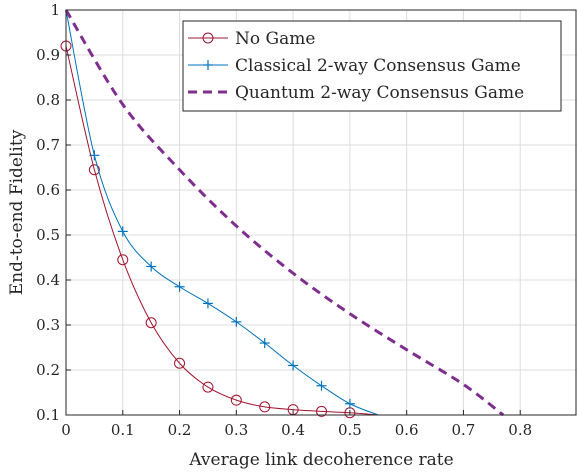 This screenshot has width=577, height=472. Describe the element at coordinates (236, 430) in the screenshot. I see `x-tick-label: 0.3` at that location.